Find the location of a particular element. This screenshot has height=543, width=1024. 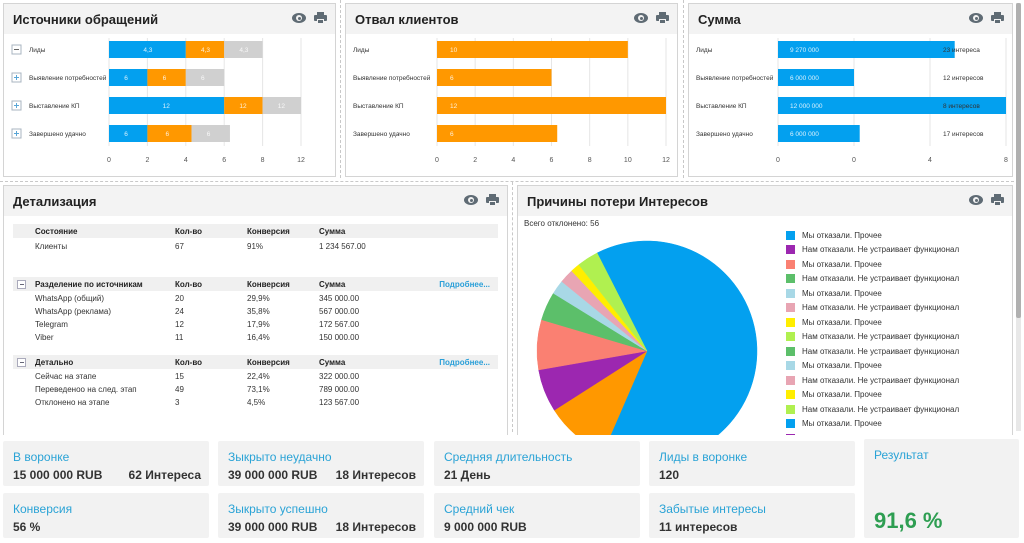

cell: Viber is located at coordinates (44, 337).